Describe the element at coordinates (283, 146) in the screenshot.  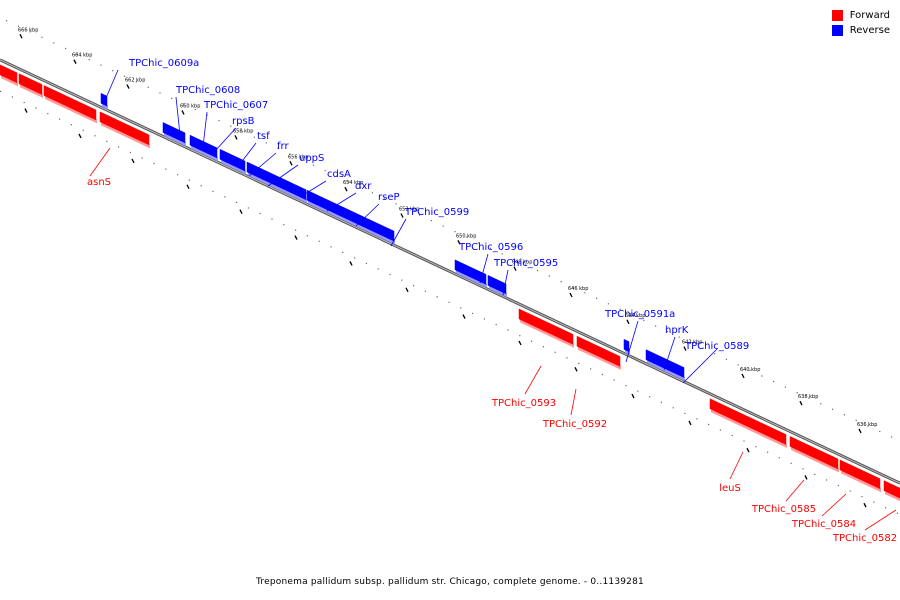
I see `gene-label: frr` at that location.